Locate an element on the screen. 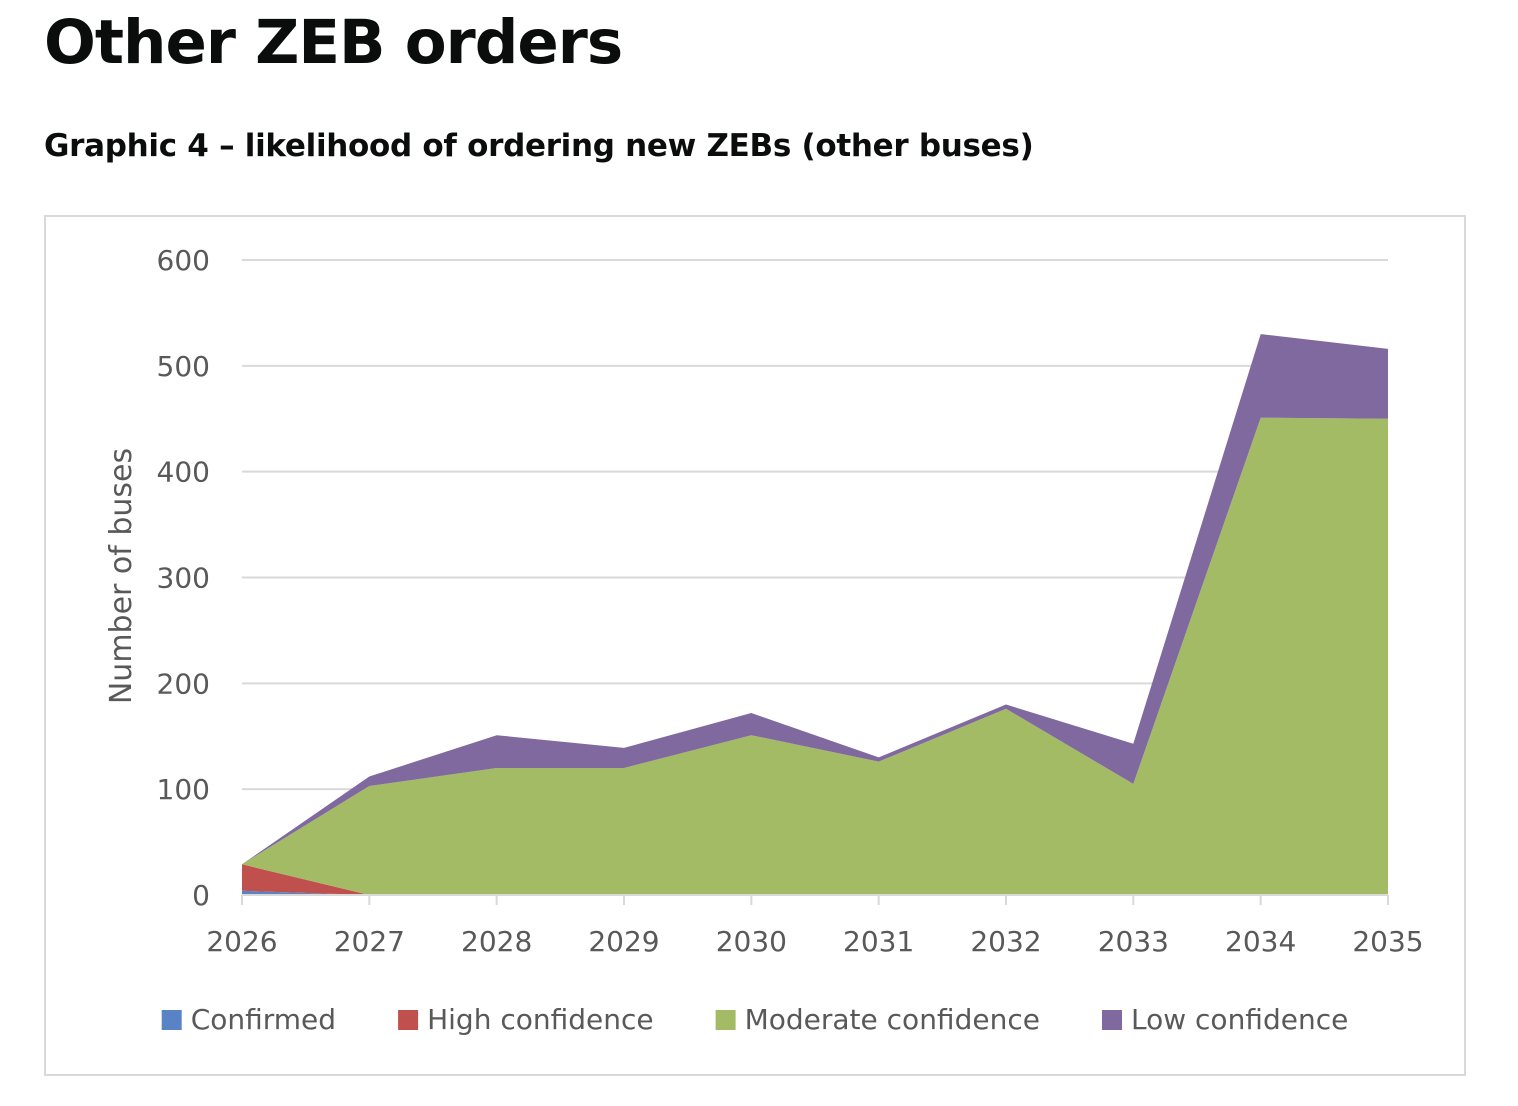  x-tick-label: 2034 is located at coordinates (1260, 941).